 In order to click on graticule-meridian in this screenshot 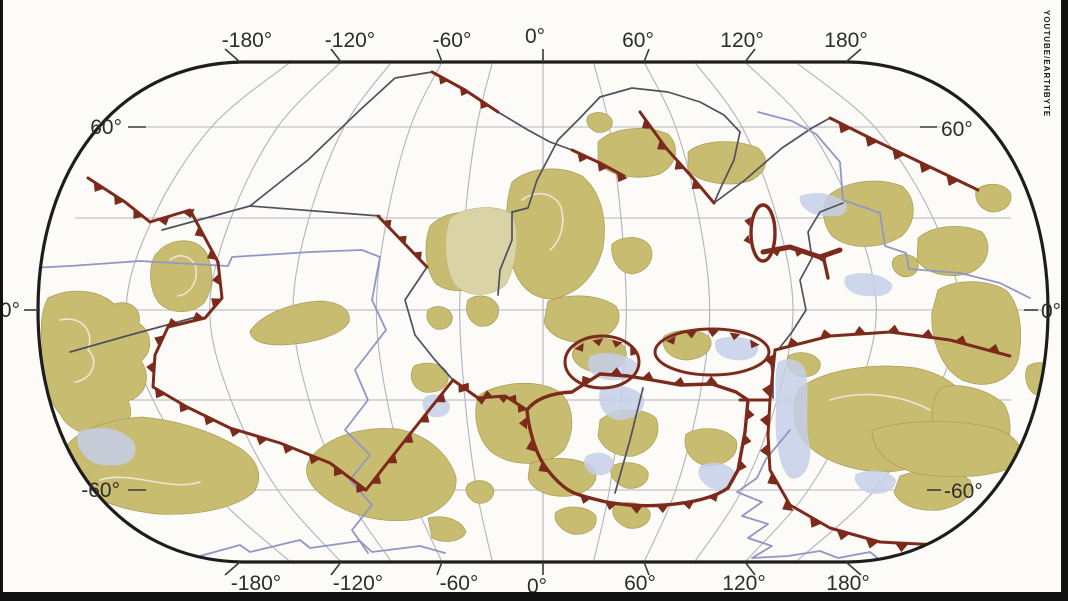, I will do `click(810, 312)`.